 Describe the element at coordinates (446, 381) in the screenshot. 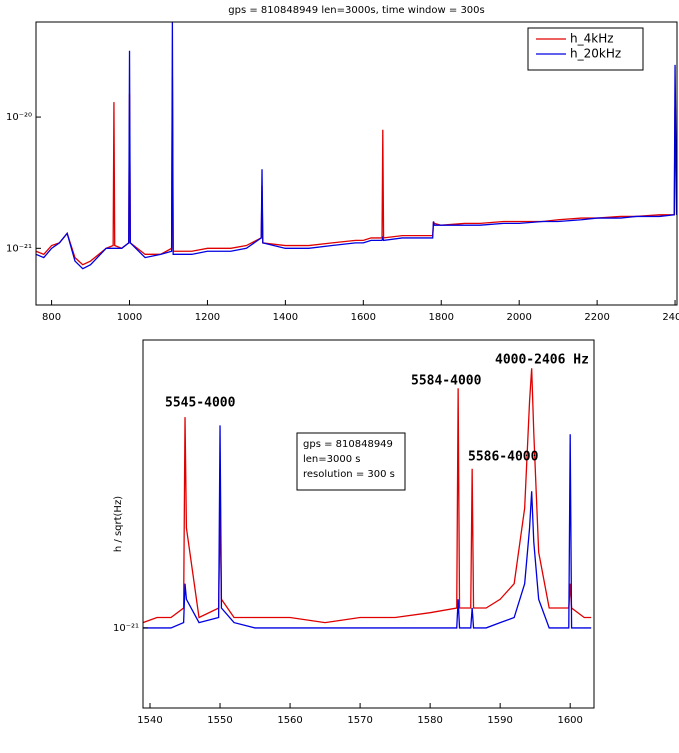

I see `annotation: 5584-4000` at that location.